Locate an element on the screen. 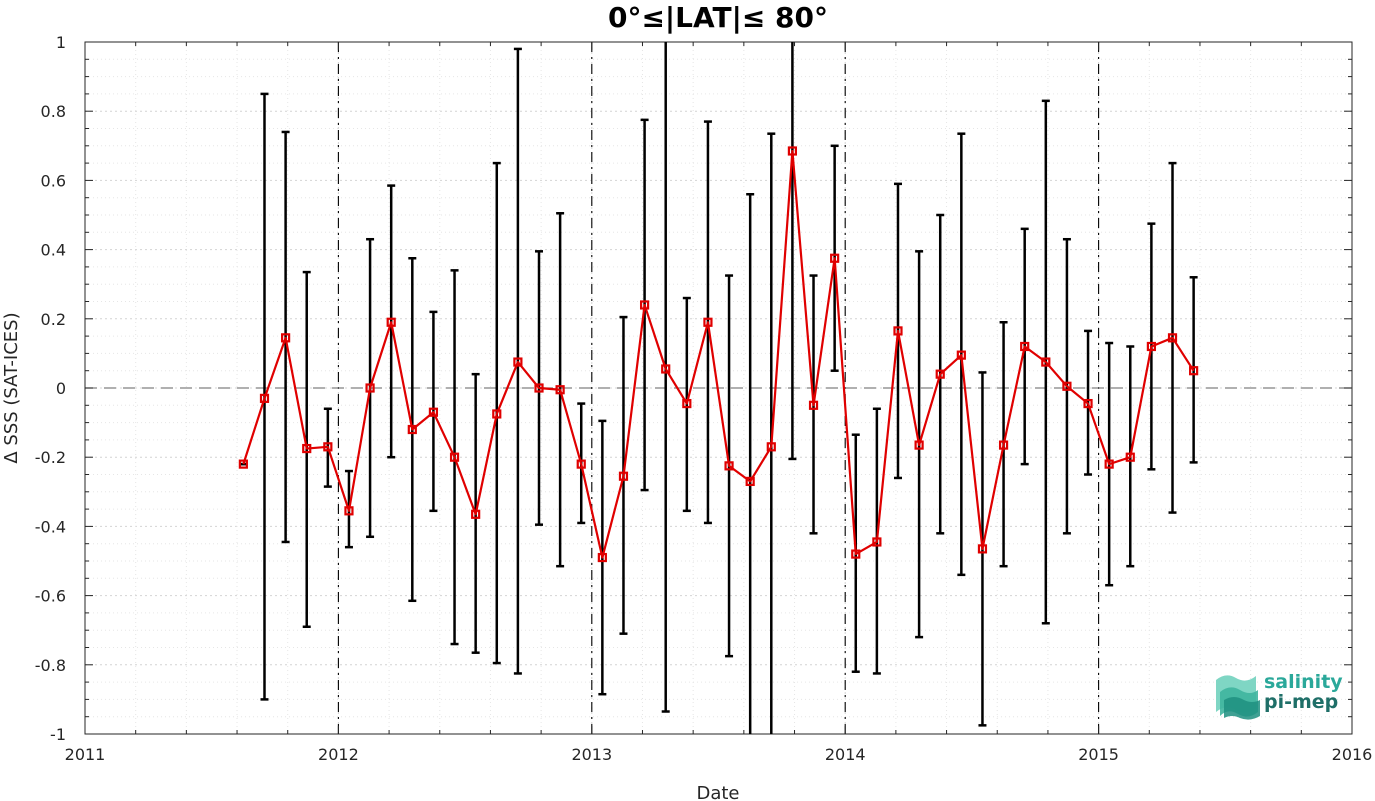  y-tick-label: -0.6 is located at coordinates (50, 596).